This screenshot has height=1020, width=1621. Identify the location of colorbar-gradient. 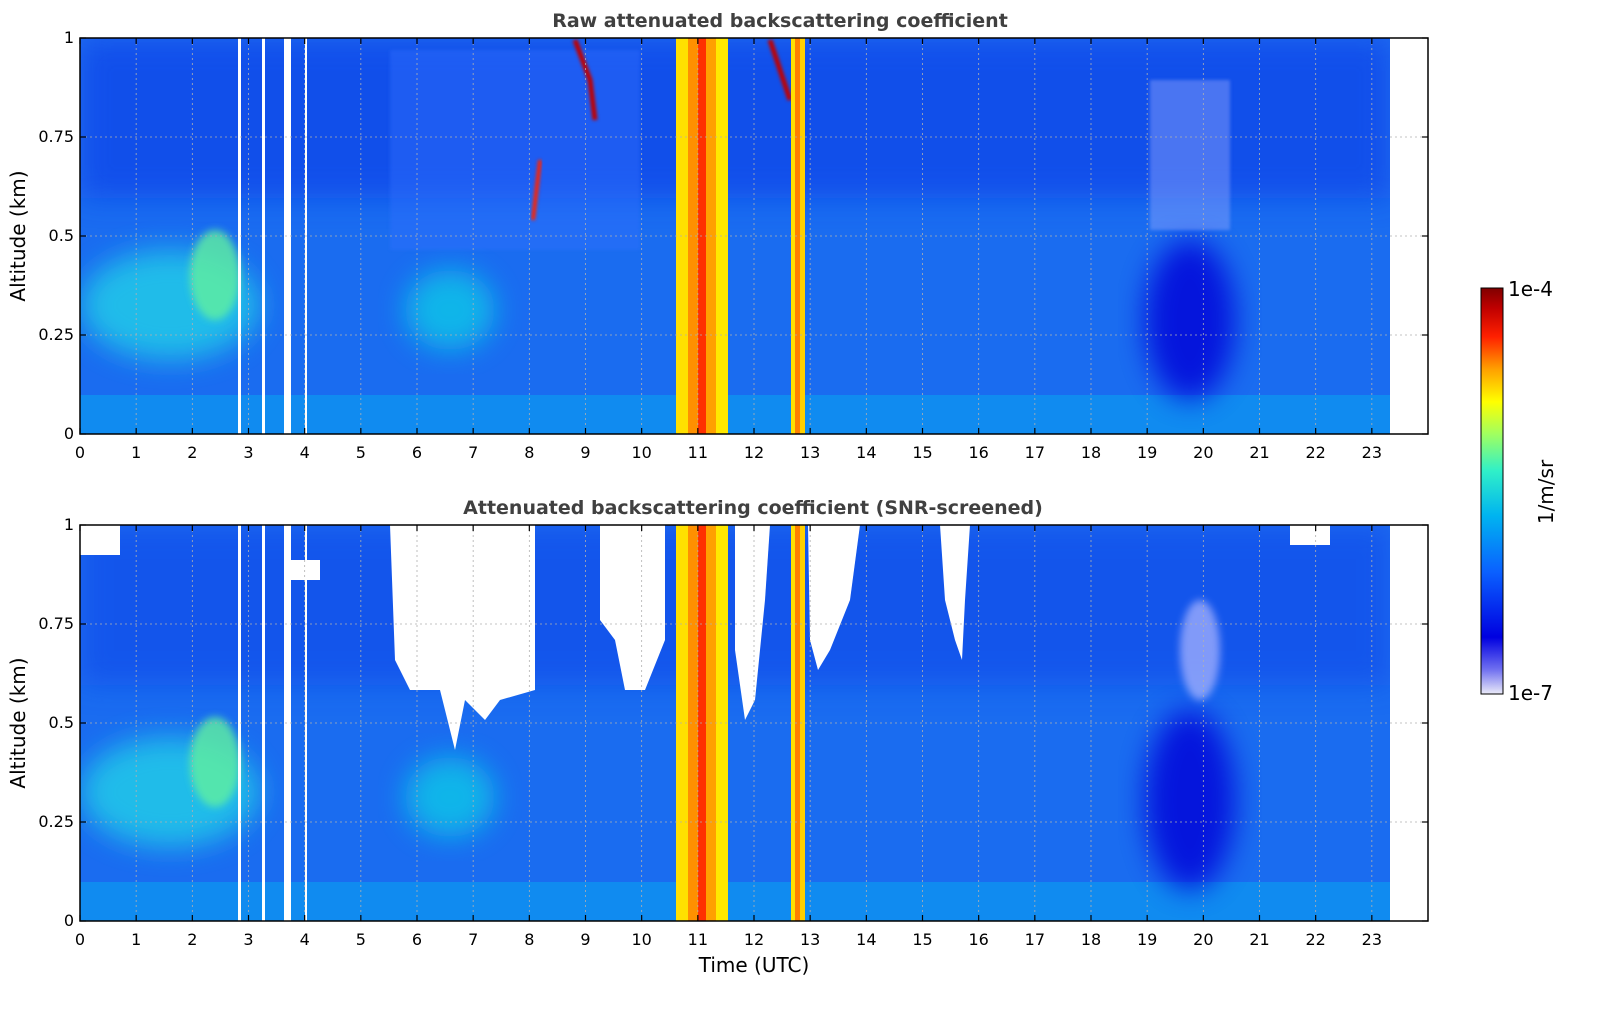
(1492, 491).